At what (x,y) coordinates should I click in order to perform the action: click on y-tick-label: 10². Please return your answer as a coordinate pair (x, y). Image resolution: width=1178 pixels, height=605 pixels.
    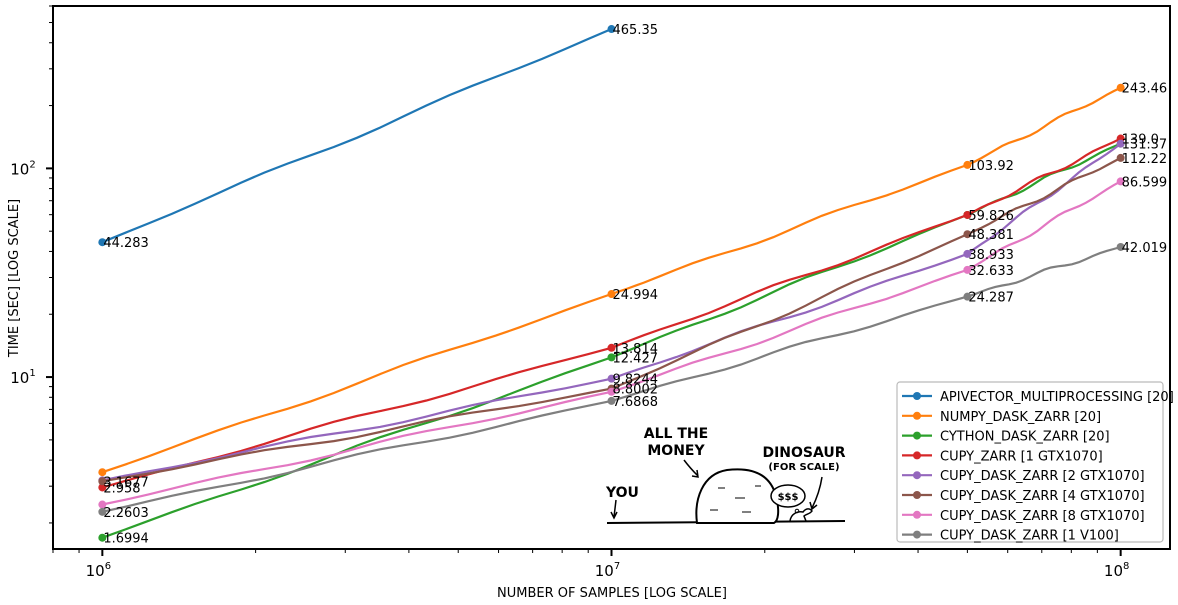
    Looking at the image, I should click on (22, 168).